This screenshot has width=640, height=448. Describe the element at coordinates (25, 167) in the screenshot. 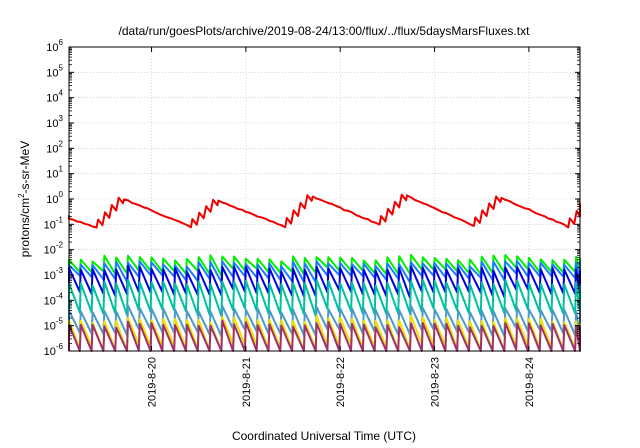

I see `y-axis-label-suffix: -s-sr-MeV` at that location.